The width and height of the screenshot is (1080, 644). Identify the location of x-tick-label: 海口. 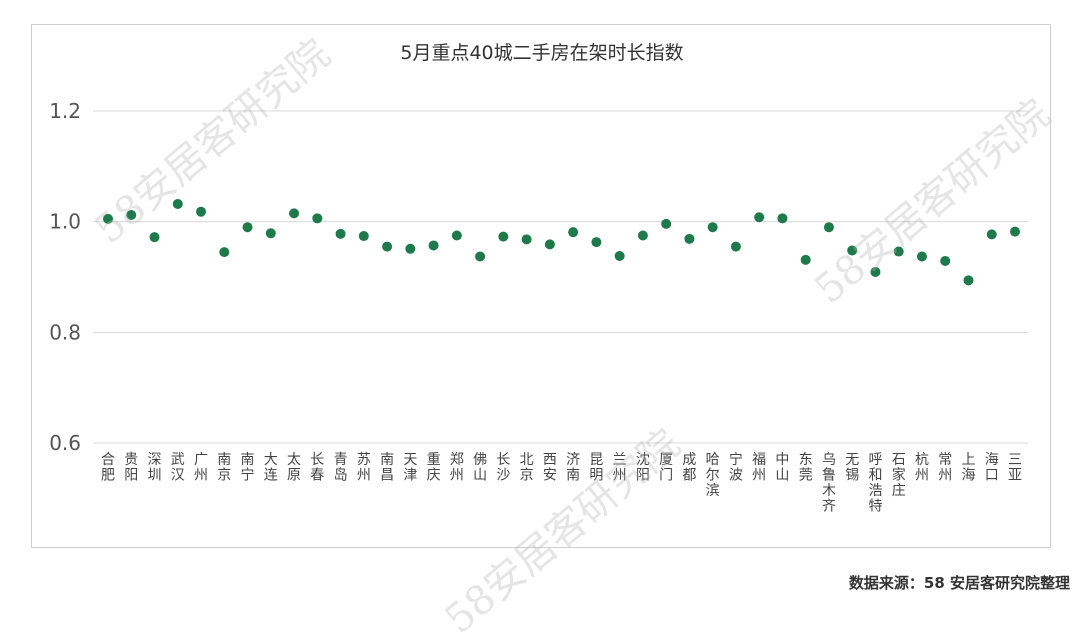
(992, 468).